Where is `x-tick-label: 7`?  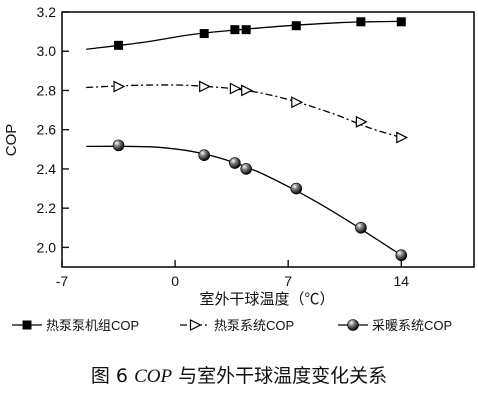
x-tick-label: 7 is located at coordinates (288, 281).